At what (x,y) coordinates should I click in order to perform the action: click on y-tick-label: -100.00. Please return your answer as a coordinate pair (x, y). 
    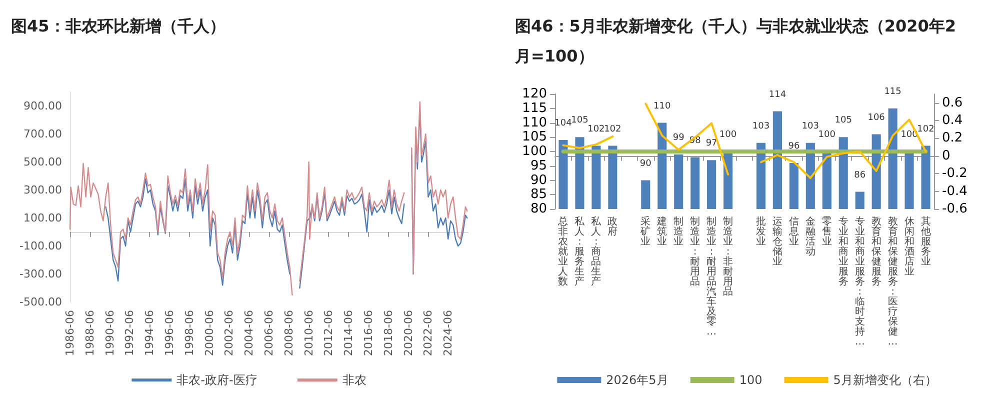
    Looking at the image, I should click on (41, 246).